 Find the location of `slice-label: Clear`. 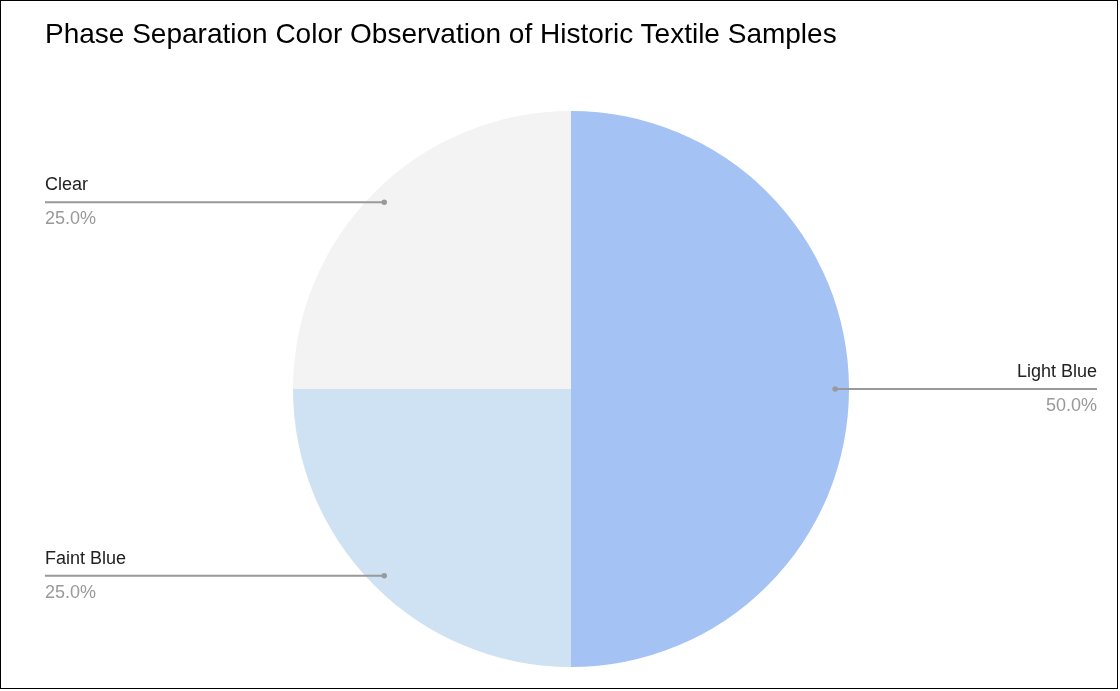

slice-label: Clear is located at coordinates (67, 184).